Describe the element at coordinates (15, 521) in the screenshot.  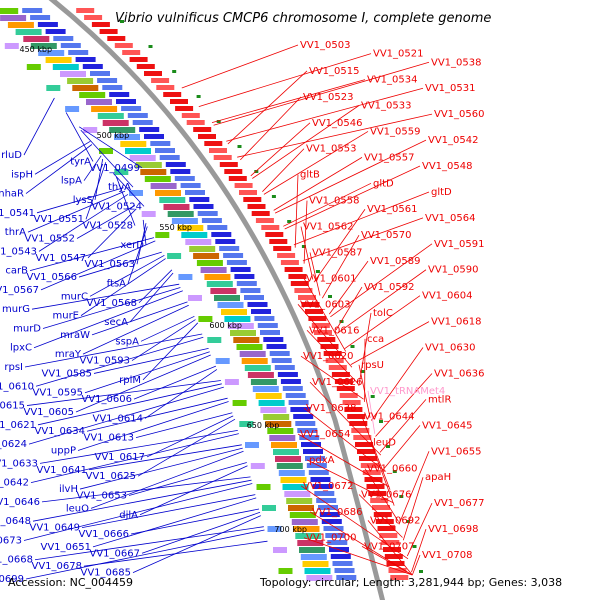
I see `gene-label-left: VV1_0648` at that location.